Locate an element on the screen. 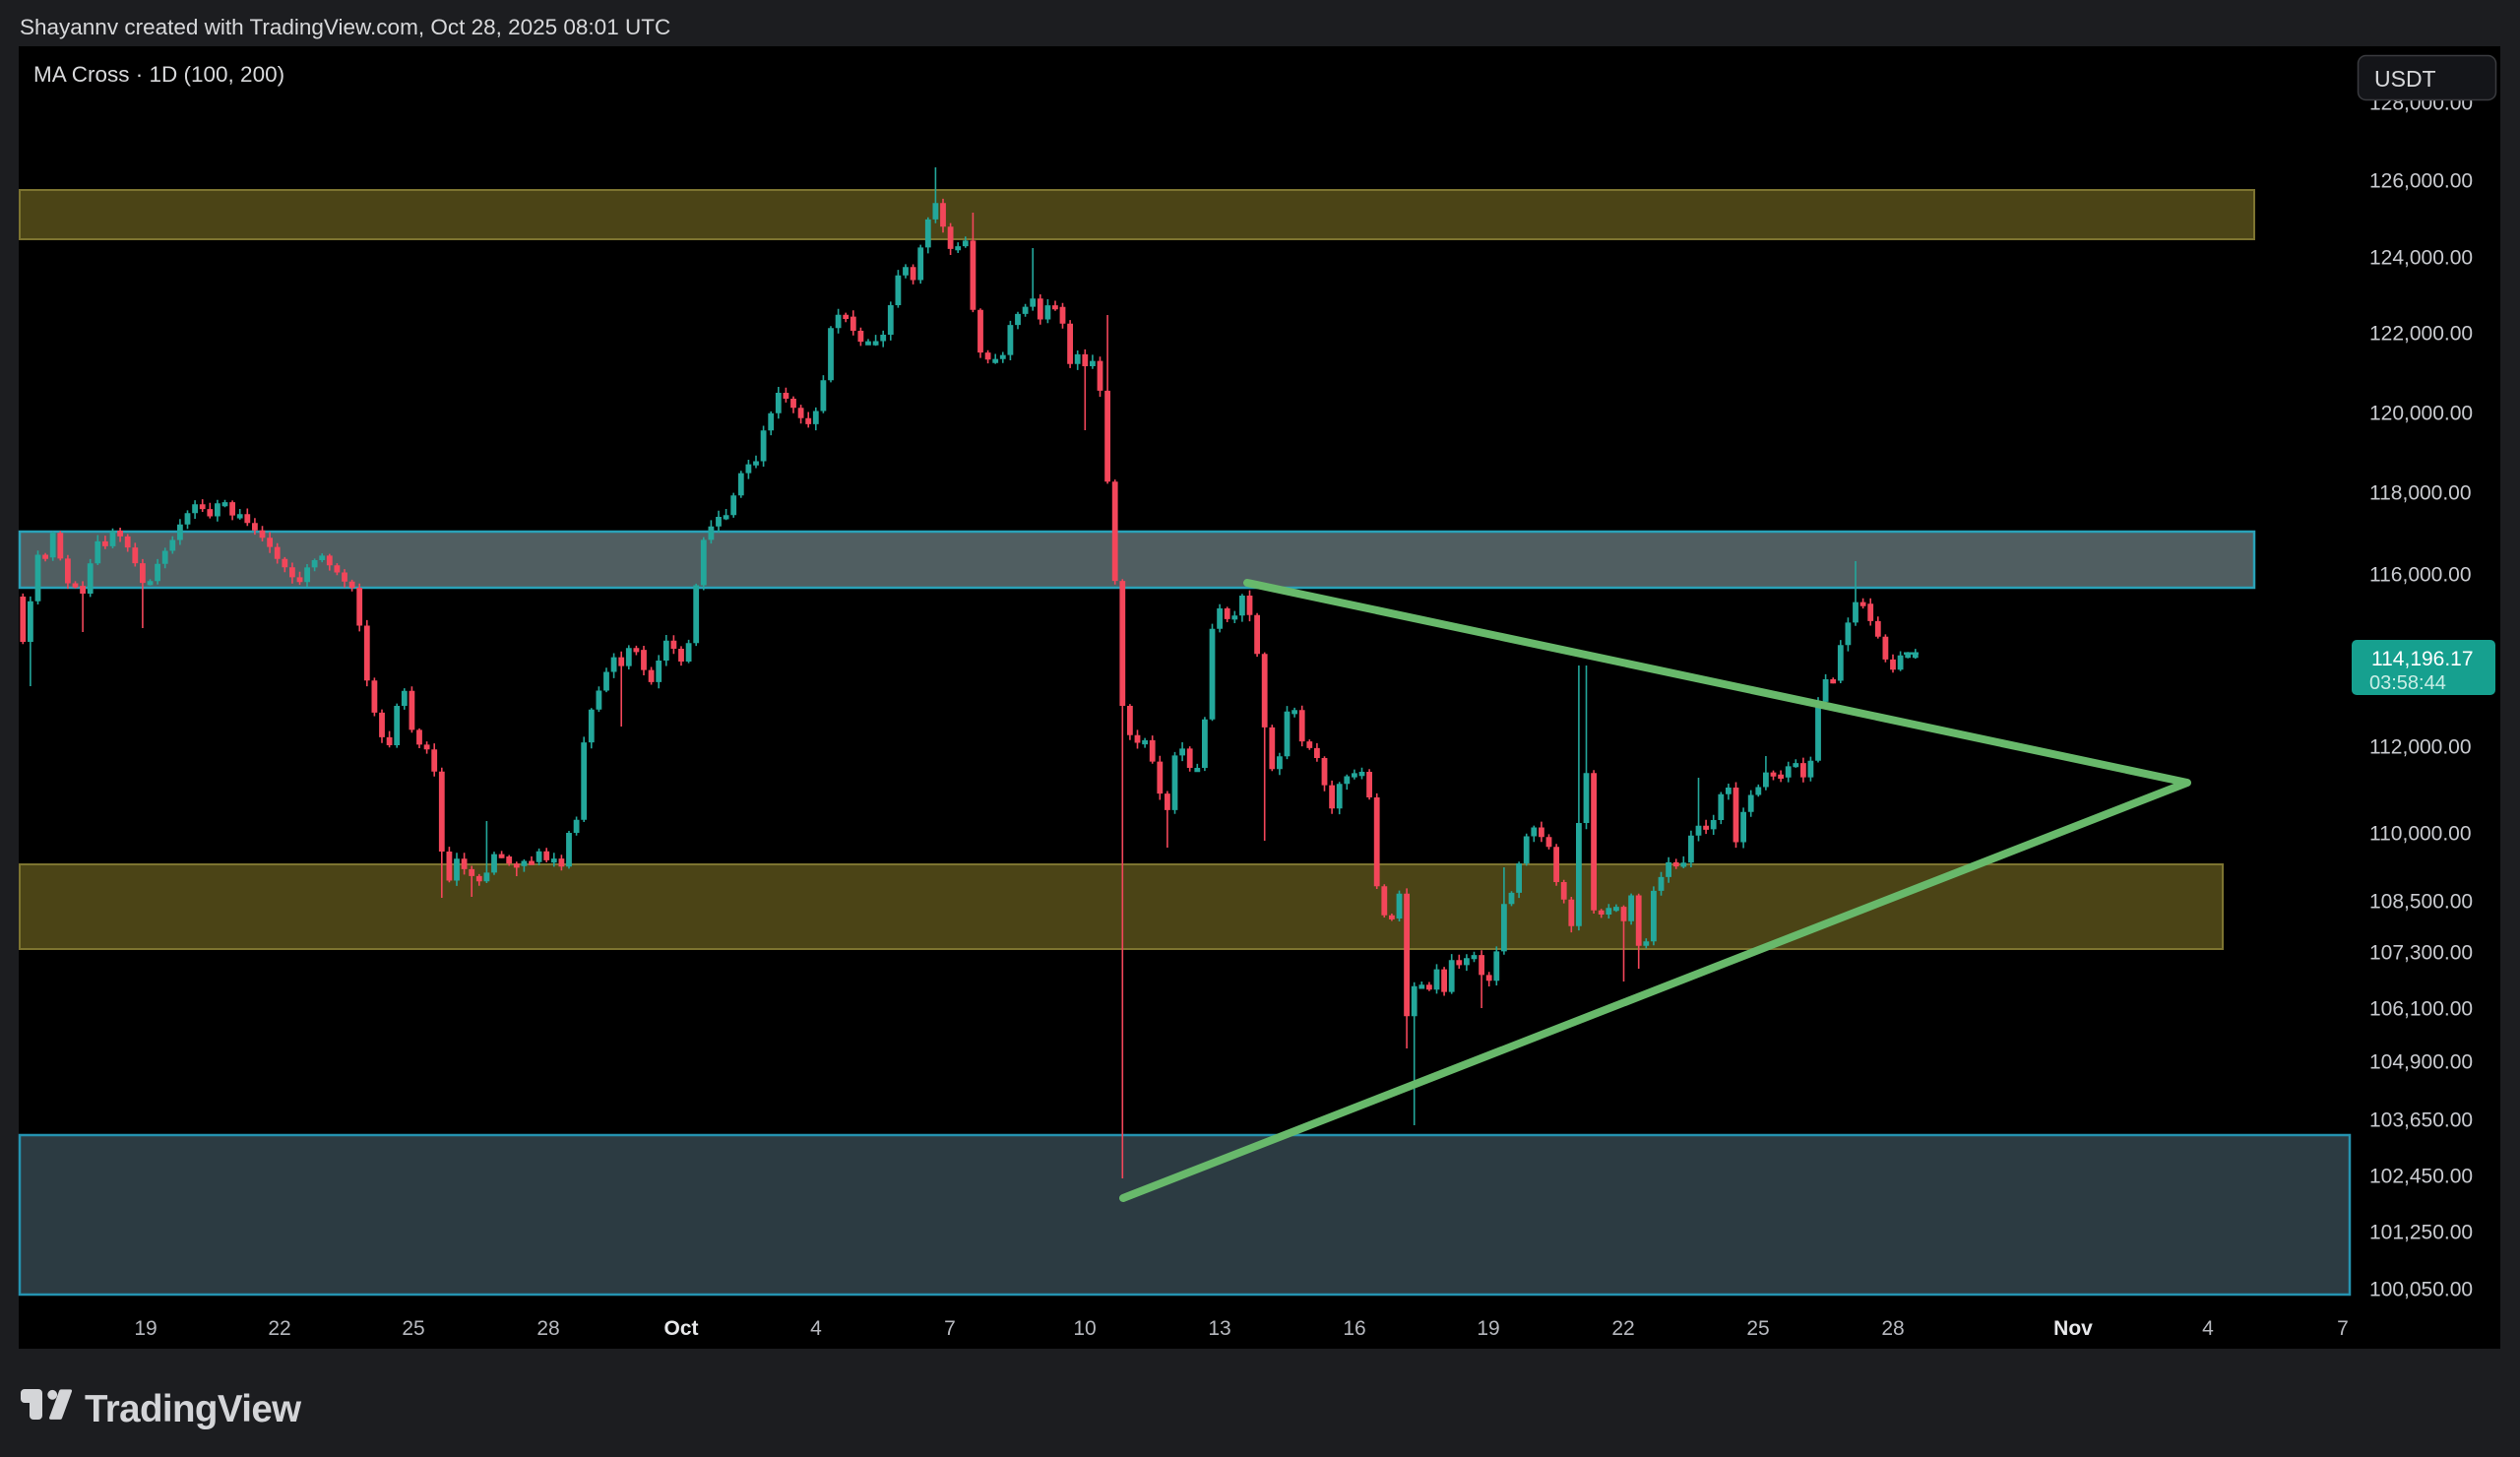 This screenshot has height=1457, width=2520. svg-text: 103,650.00 is located at coordinates (2421, 1120).